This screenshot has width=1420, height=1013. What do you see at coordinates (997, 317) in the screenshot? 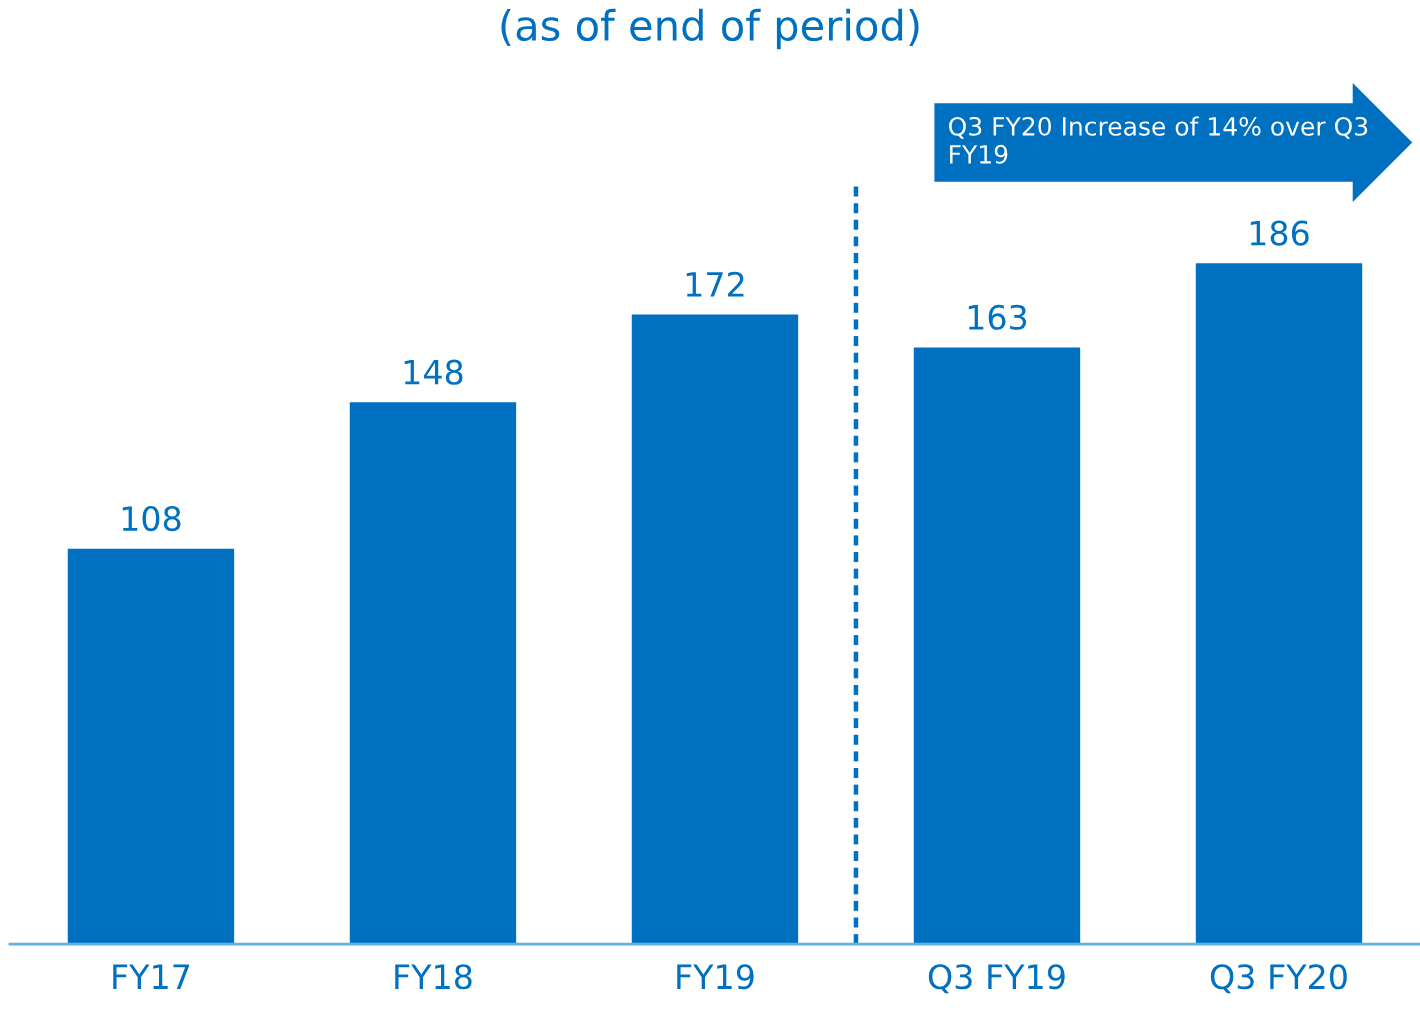
I see `data-label: 163` at bounding box center [997, 317].